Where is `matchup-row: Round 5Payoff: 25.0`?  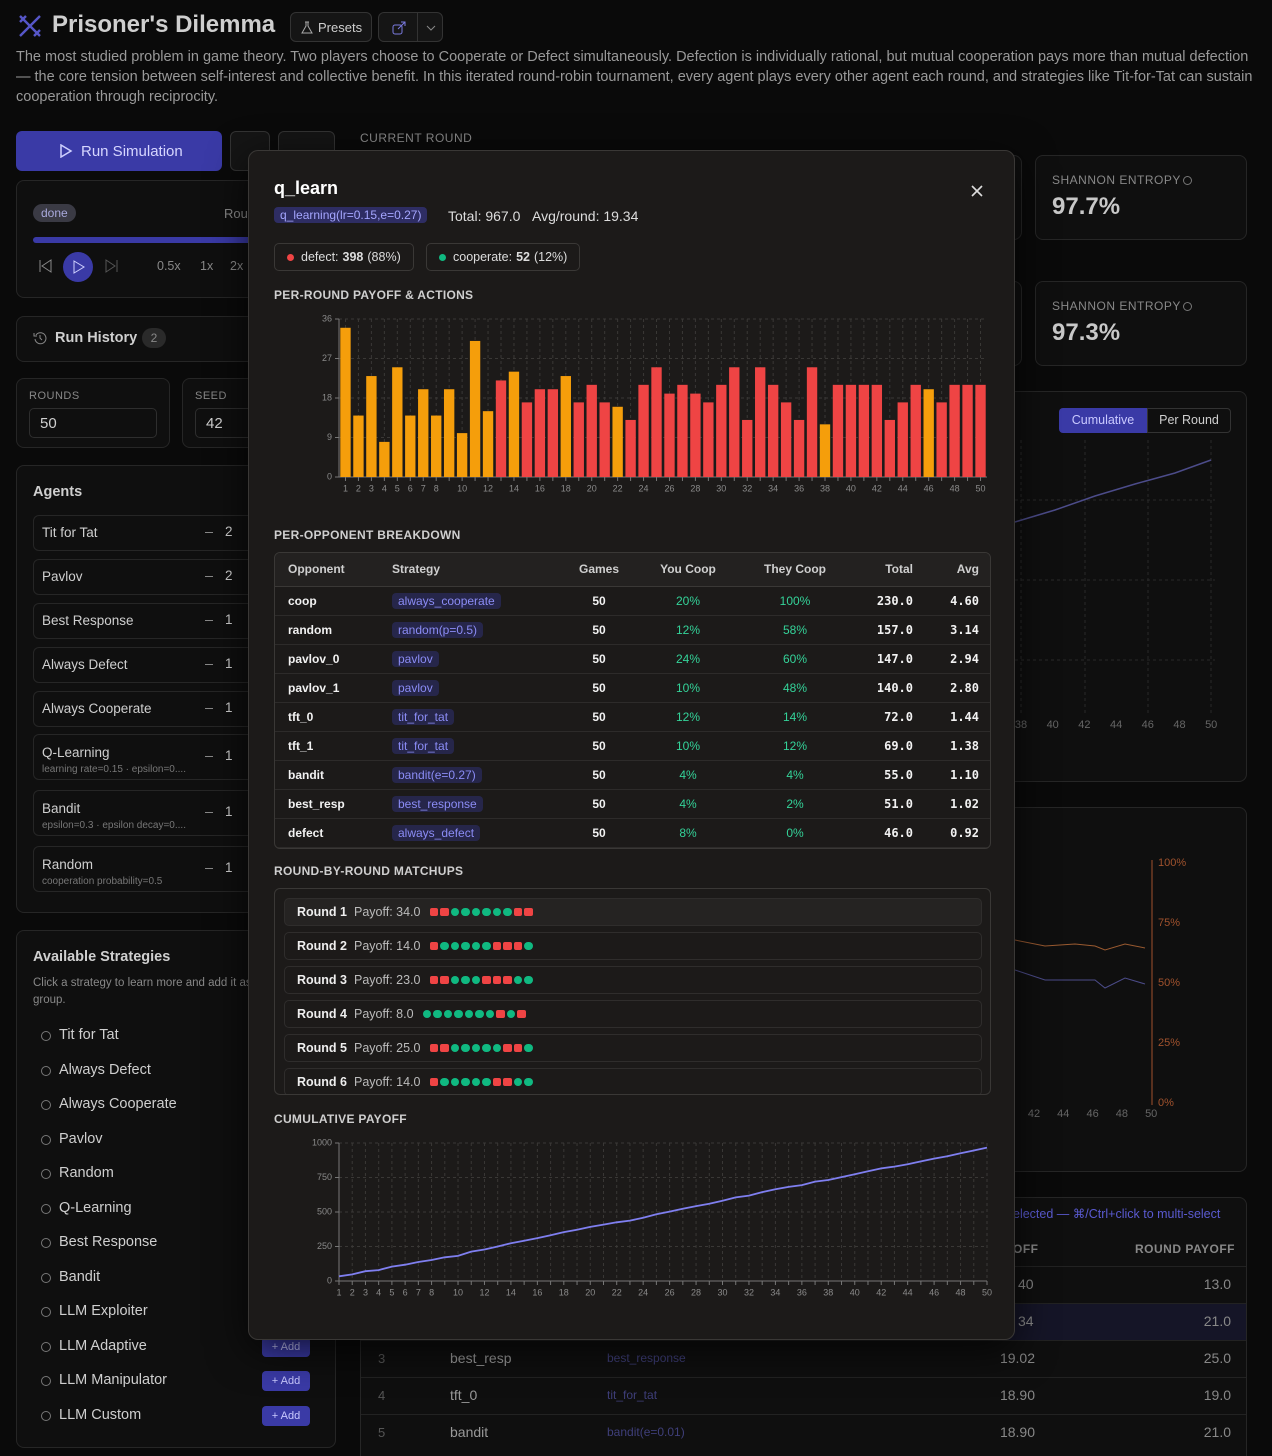 matchup-row: Round 5Payoff: 25.0 is located at coordinates (633, 1048).